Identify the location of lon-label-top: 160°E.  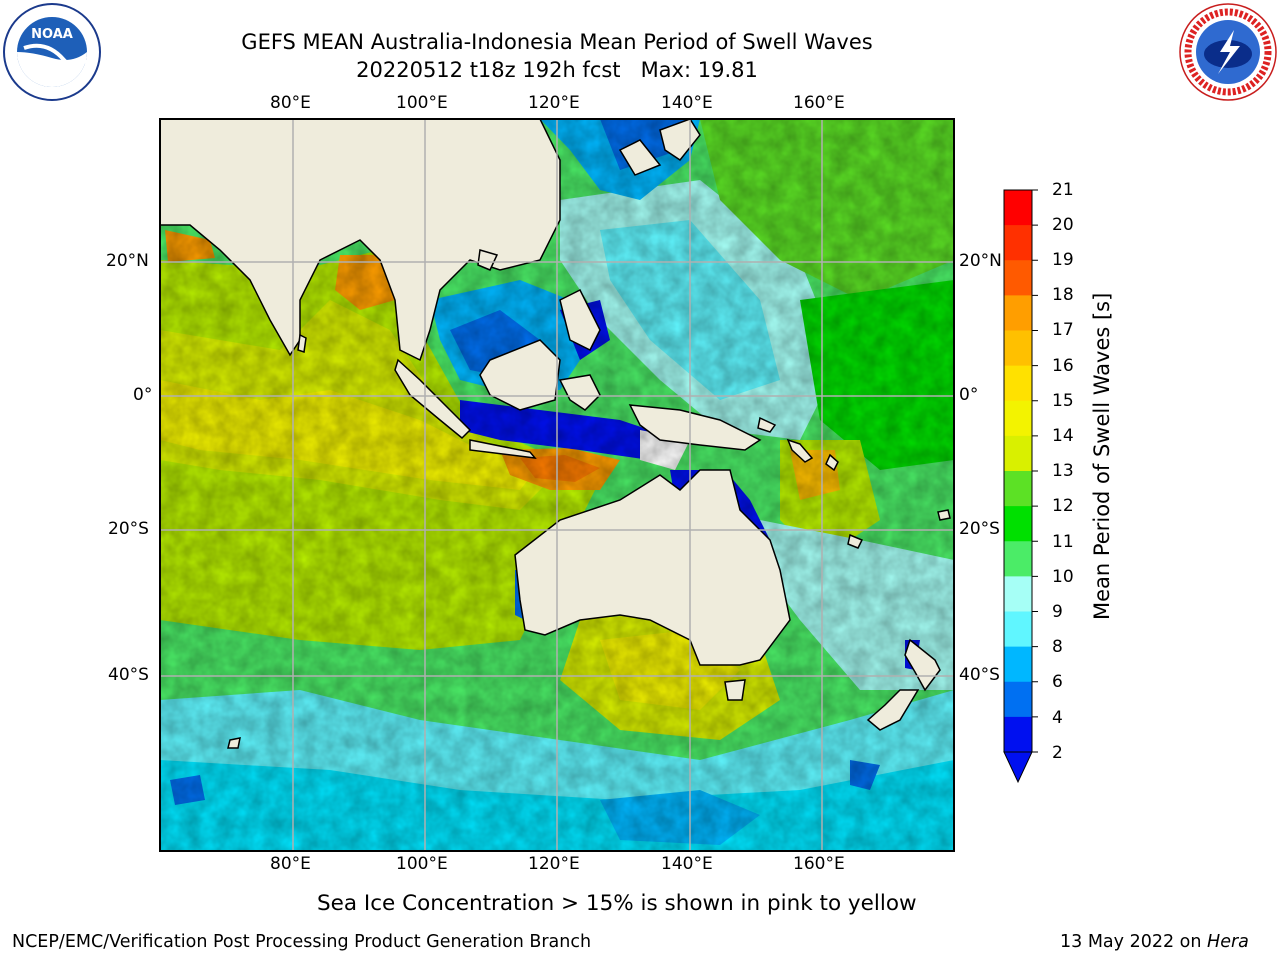
(819, 103).